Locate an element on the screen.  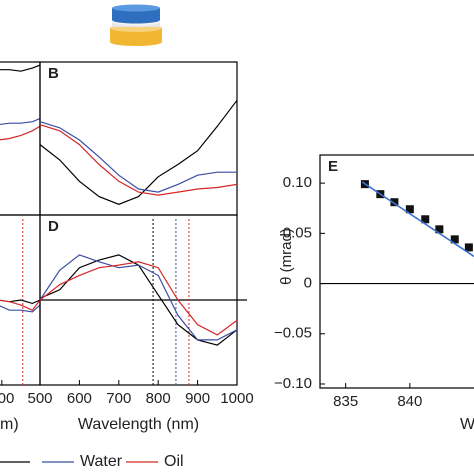
x-tick-label: 500 is located at coordinates (39, 398).